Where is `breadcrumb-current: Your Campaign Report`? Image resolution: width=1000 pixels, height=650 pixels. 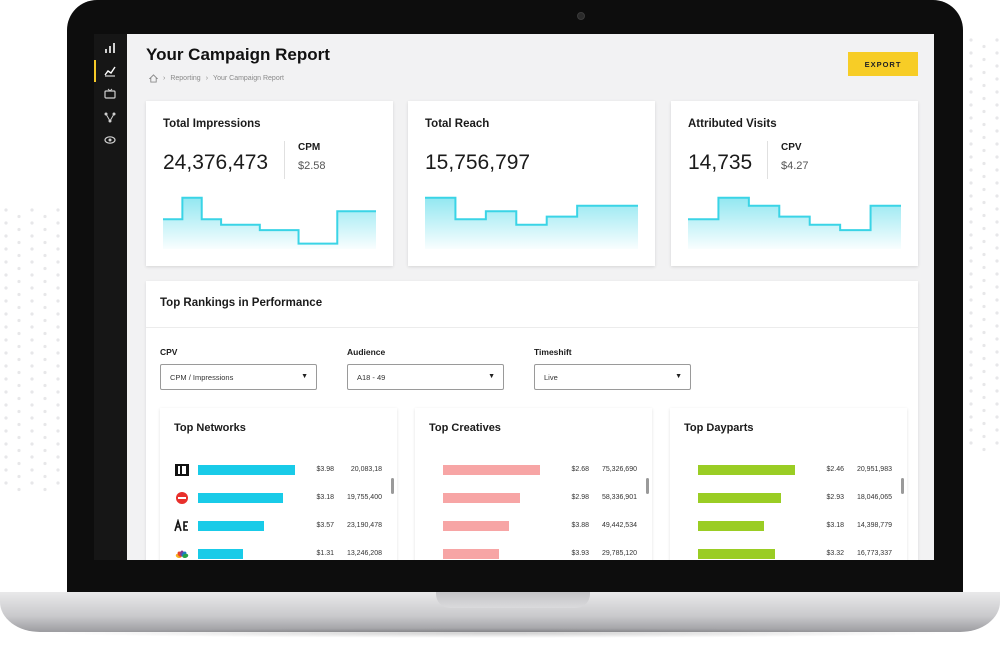 breadcrumb-current: Your Campaign Report is located at coordinates (248, 78).